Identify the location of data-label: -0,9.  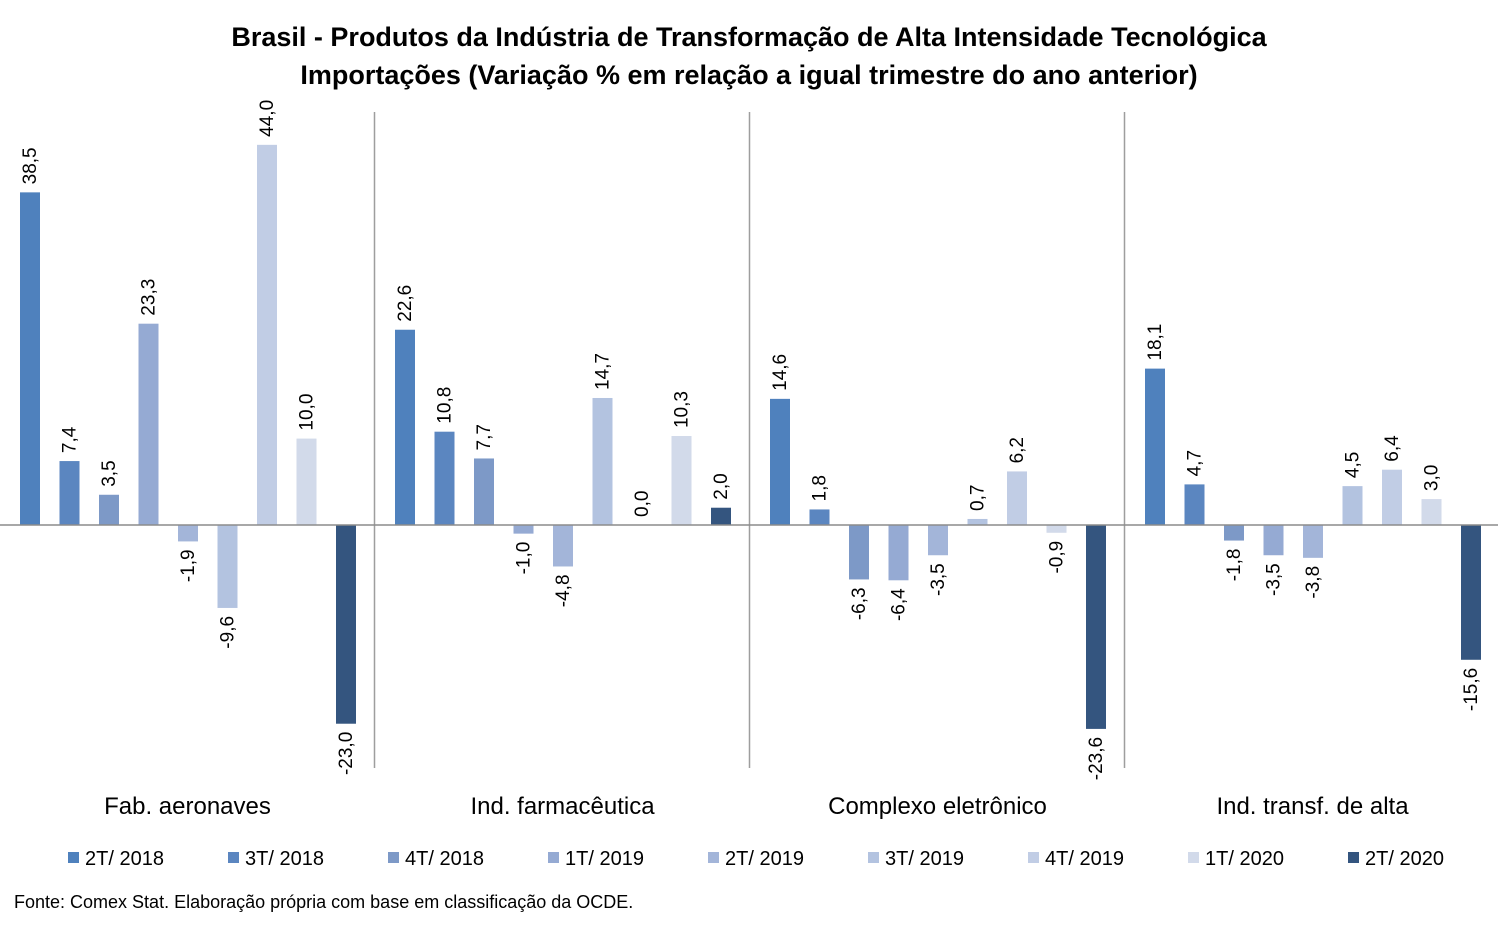
(1057, 557).